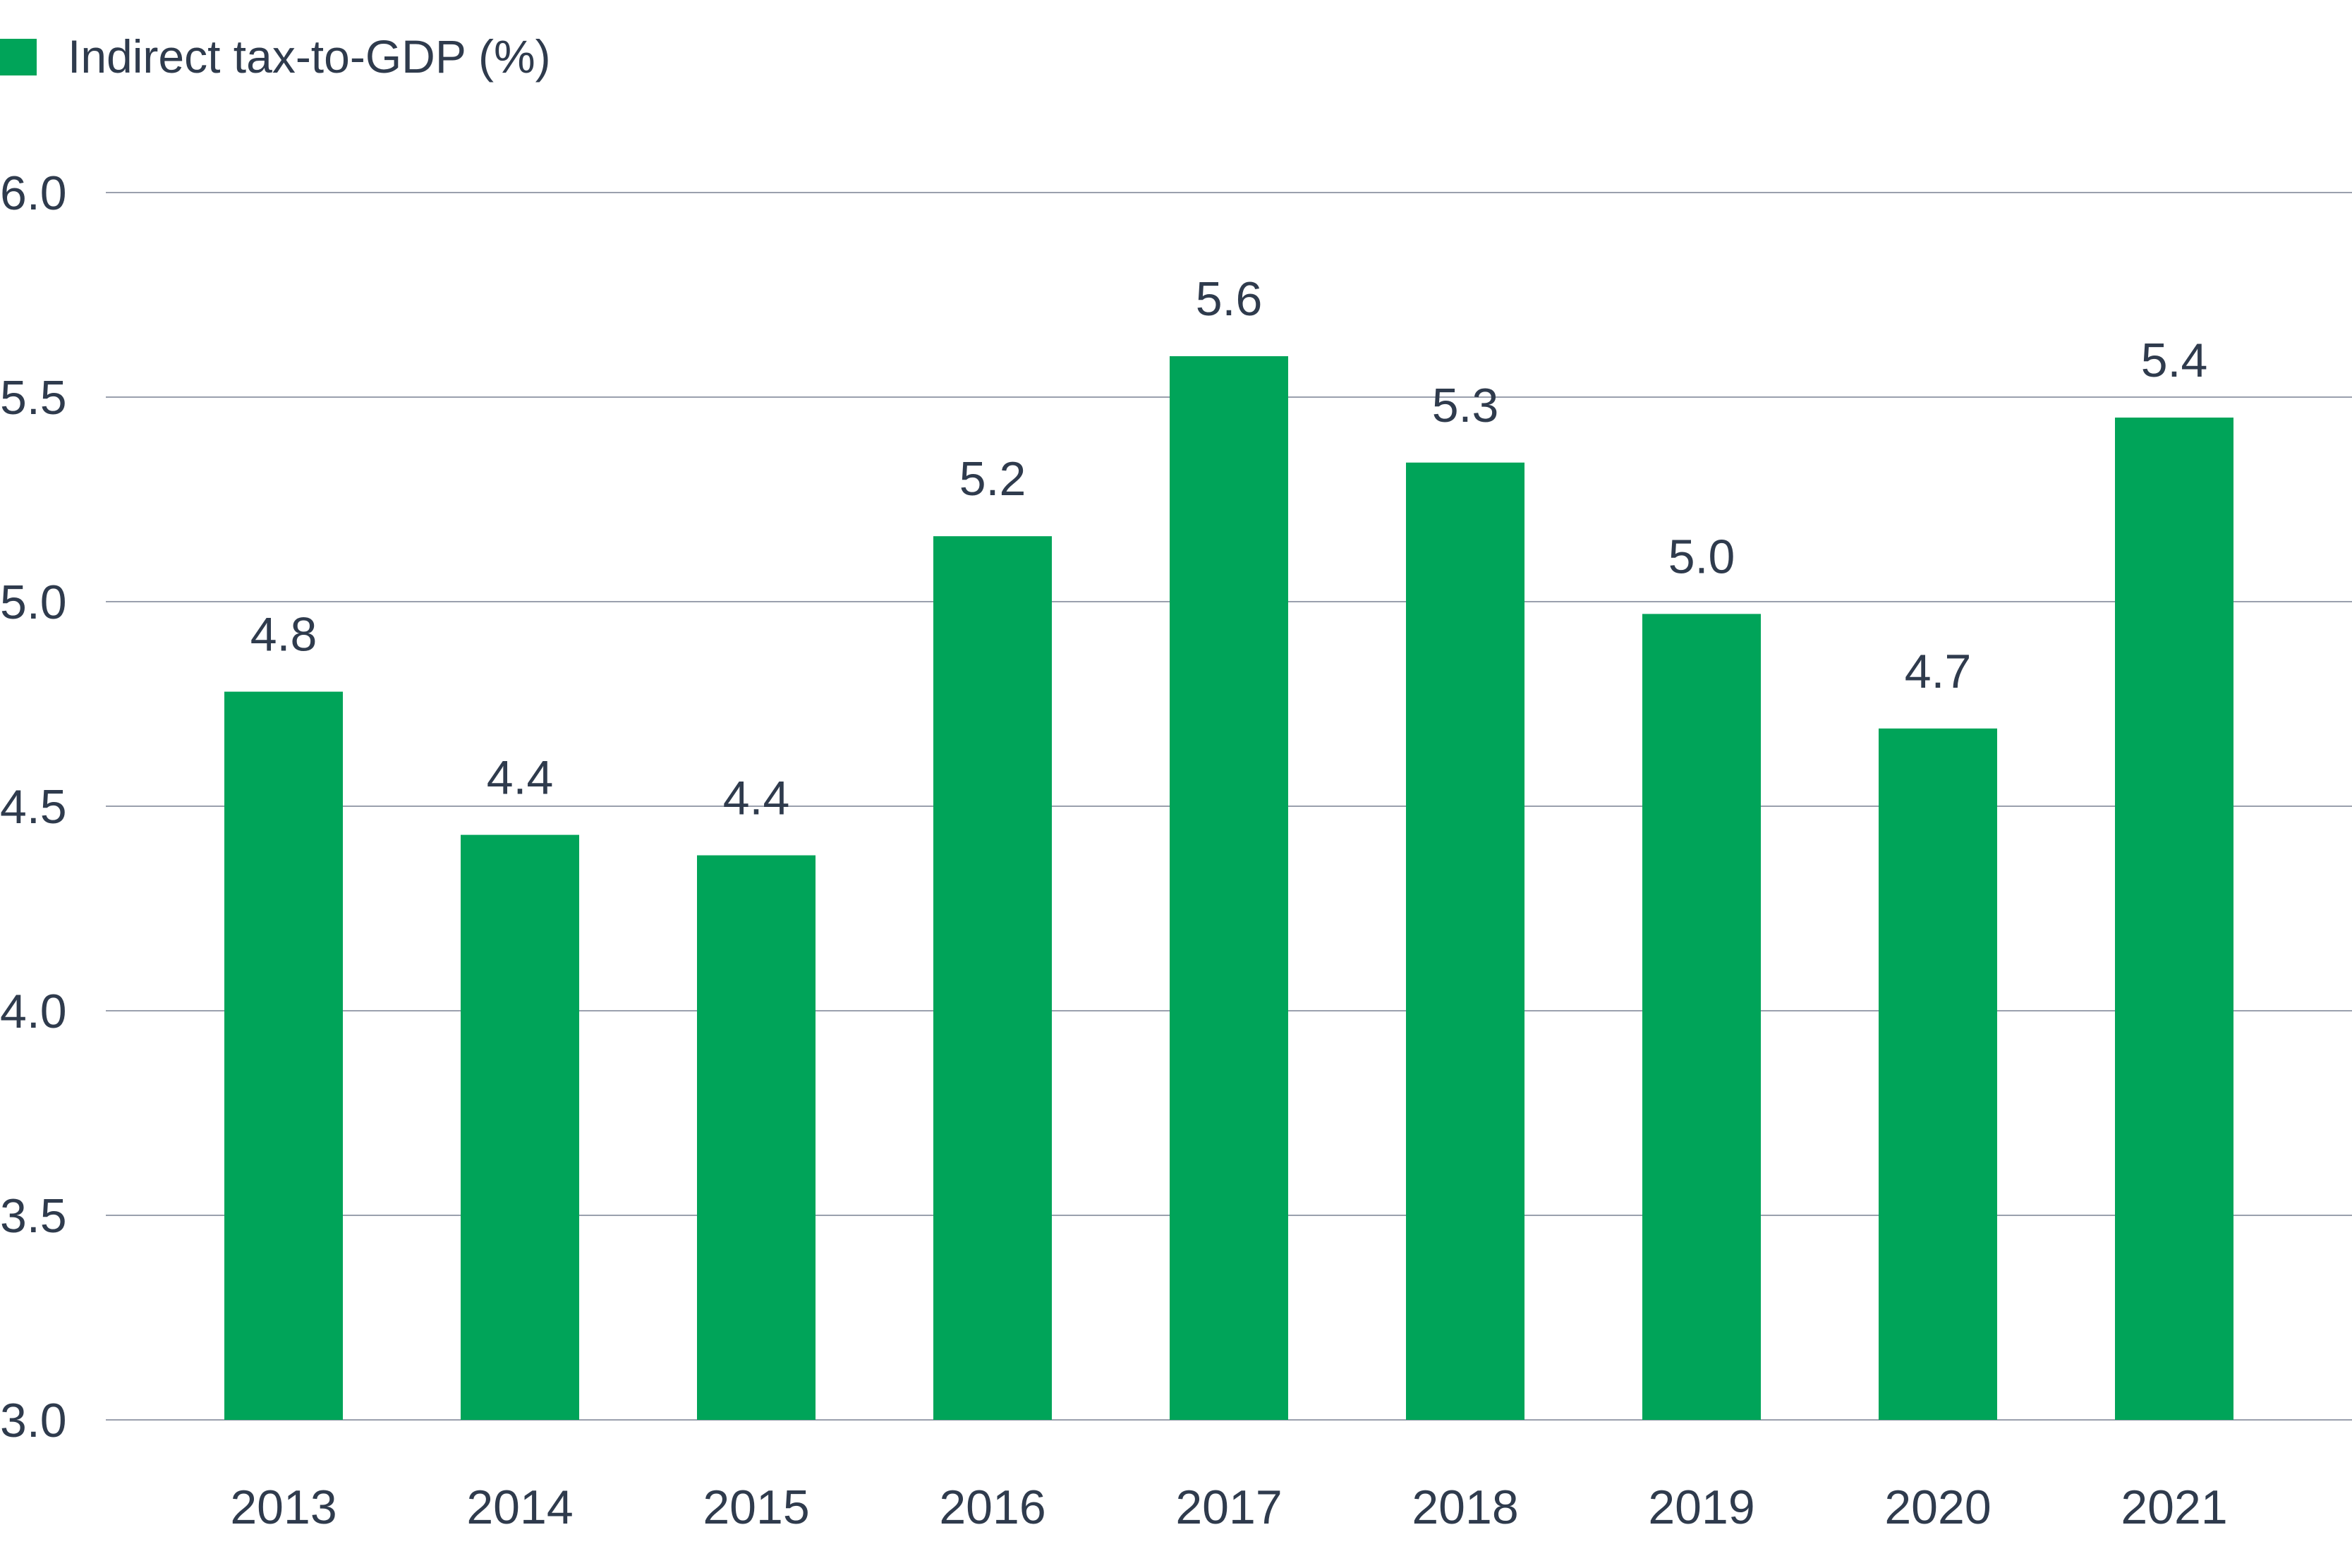 The image size is (2352, 1568). What do you see at coordinates (1465, 941) in the screenshot?
I see `bar-2018` at bounding box center [1465, 941].